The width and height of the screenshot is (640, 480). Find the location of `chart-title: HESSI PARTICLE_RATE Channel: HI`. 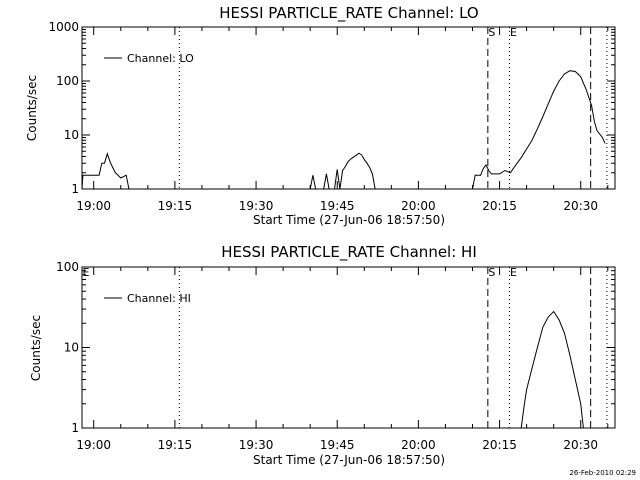

chart-title: HESSI PARTICLE_RATE Channel: HI is located at coordinates (349, 252).